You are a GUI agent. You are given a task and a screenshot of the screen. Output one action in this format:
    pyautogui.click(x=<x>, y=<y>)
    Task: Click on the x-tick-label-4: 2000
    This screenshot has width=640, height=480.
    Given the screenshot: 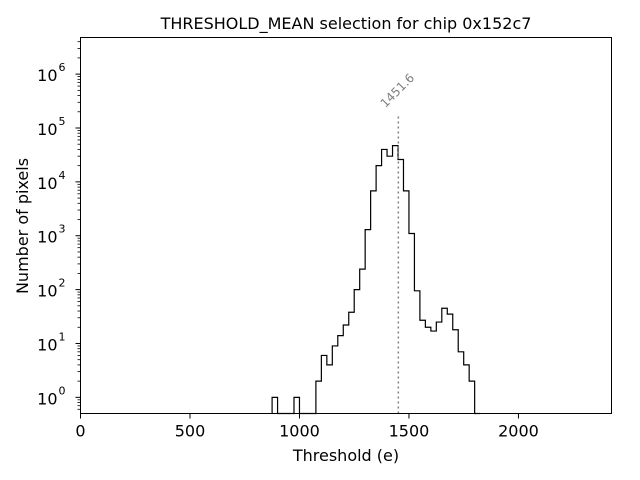 What is the action you would take?
    pyautogui.click(x=518, y=431)
    